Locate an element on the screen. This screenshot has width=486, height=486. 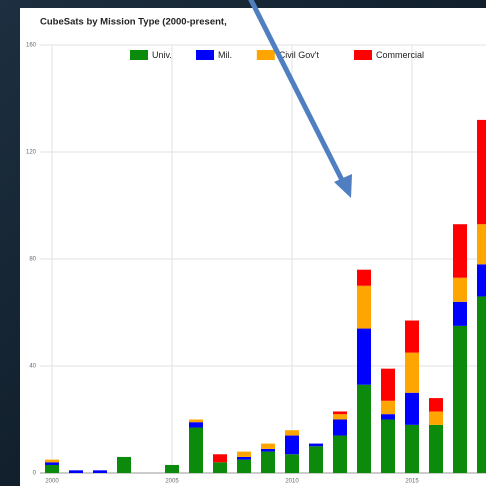
x-tick-label: 2015 is located at coordinates (412, 482).